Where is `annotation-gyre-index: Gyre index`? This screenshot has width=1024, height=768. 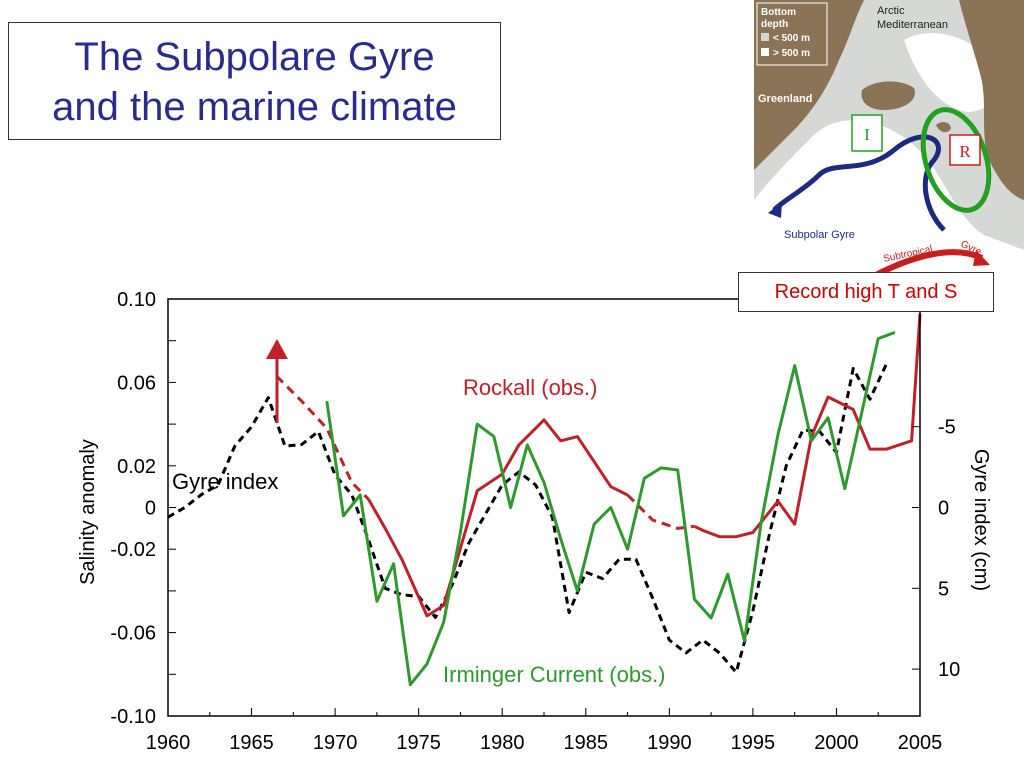 annotation-gyre-index: Gyre index is located at coordinates (225, 481).